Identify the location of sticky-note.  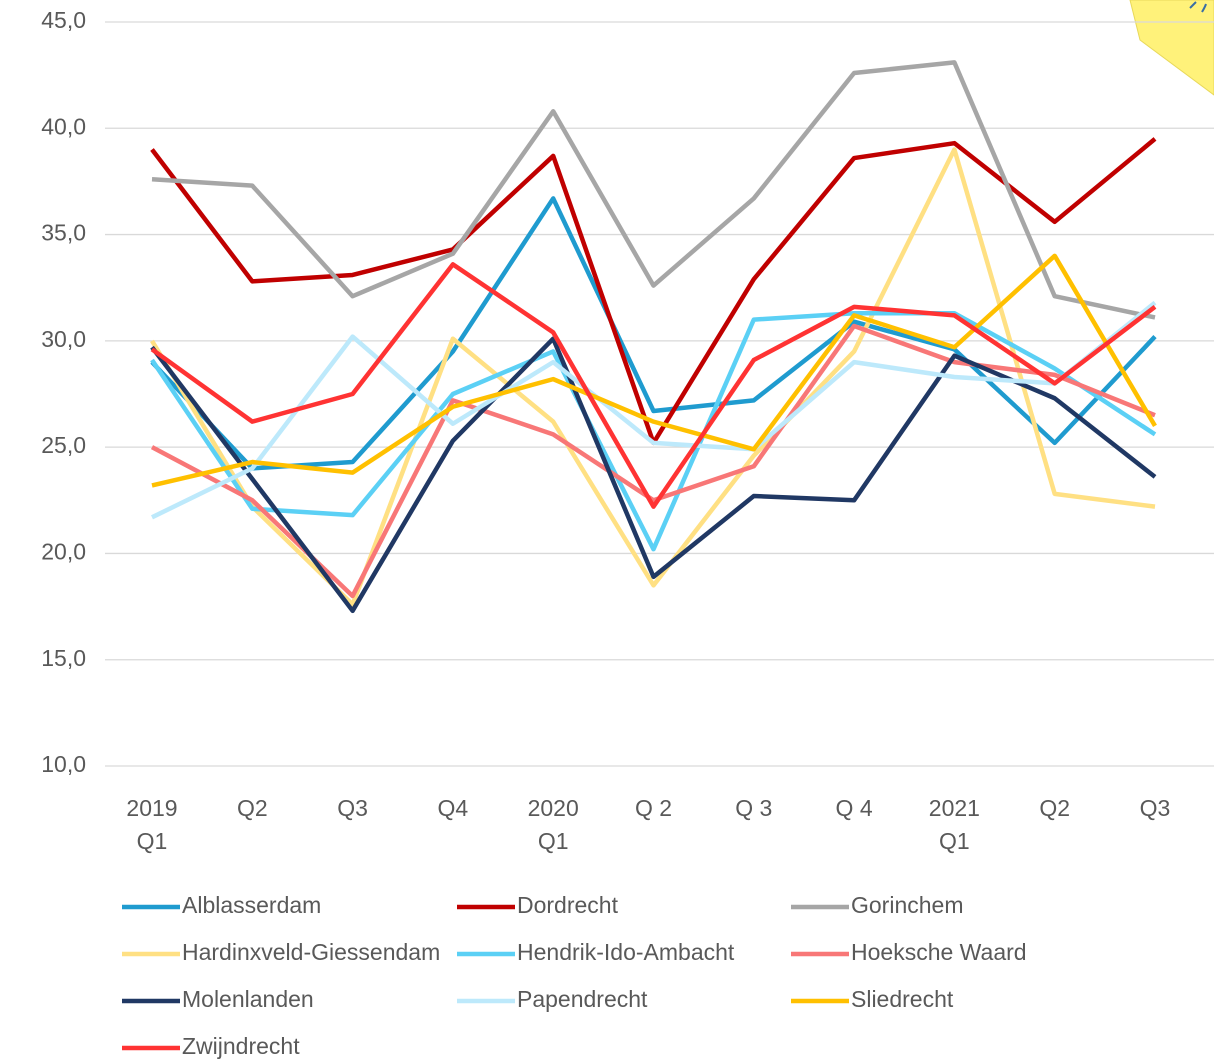
(1171, 48).